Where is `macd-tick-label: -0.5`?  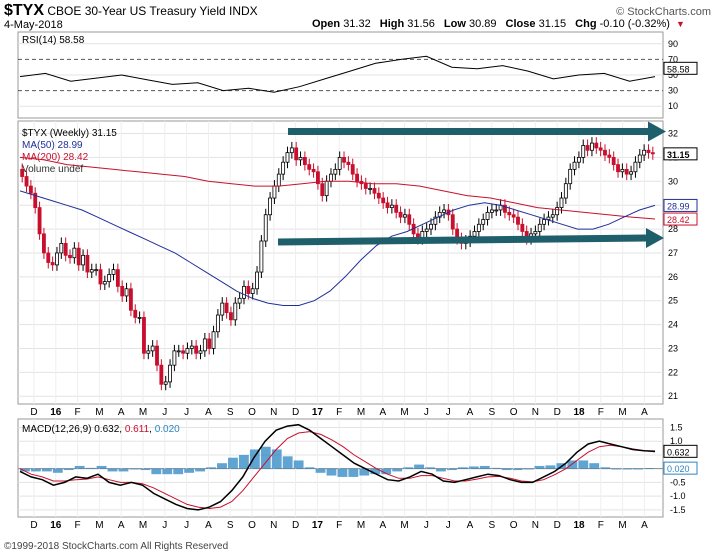 macd-tick-label: -0.5 is located at coordinates (678, 482).